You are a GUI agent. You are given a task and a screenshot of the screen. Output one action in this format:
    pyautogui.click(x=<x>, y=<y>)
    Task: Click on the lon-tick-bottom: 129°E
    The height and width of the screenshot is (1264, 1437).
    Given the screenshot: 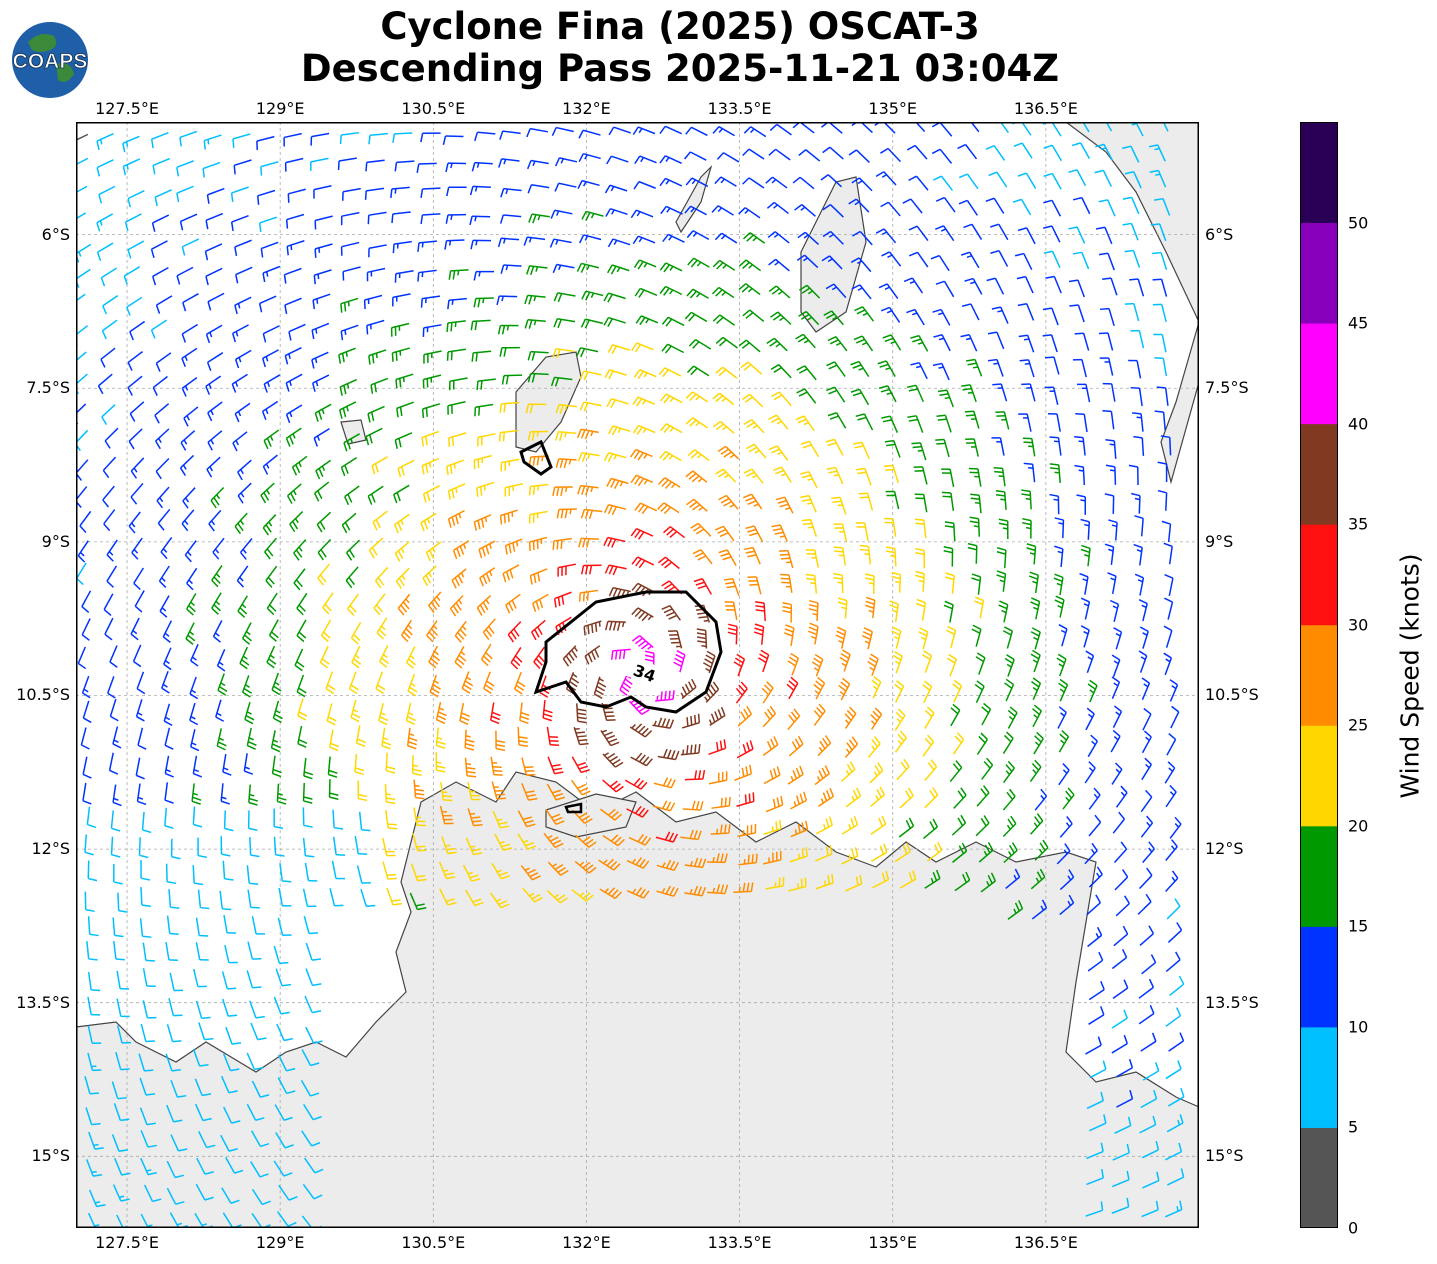 What is the action you would take?
    pyautogui.click(x=280, y=1242)
    